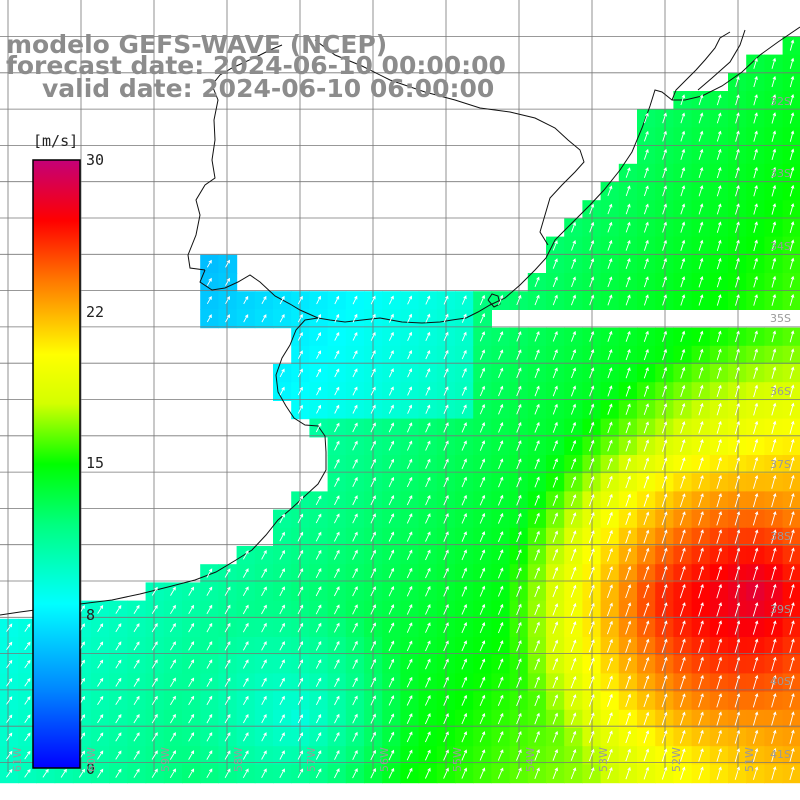  Describe the element at coordinates (780, 464) in the screenshot. I see `lat-label-37s: 37S` at that location.